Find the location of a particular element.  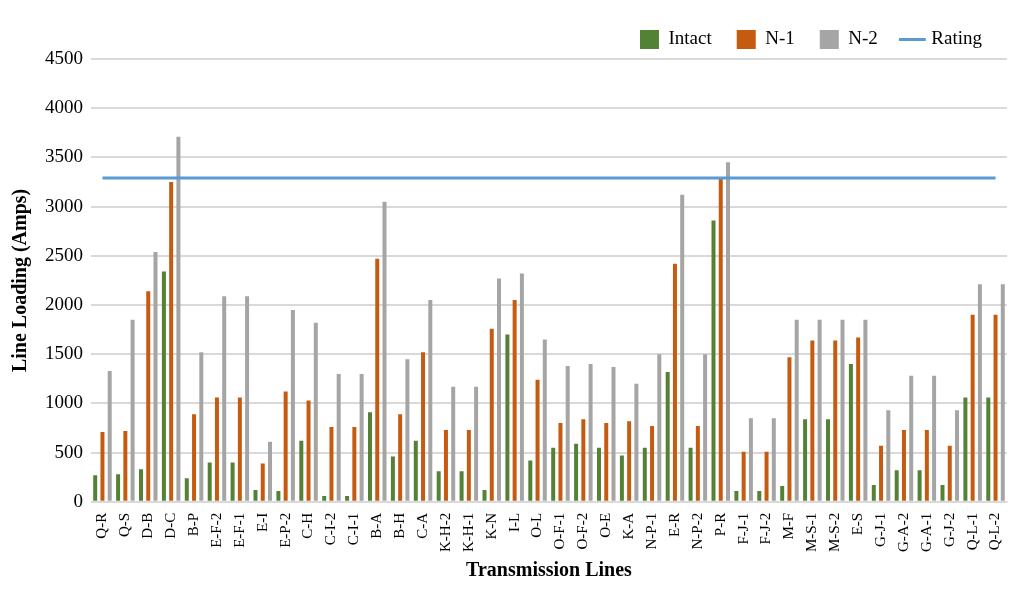

x-tick-label: E-R is located at coordinates (673, 524).